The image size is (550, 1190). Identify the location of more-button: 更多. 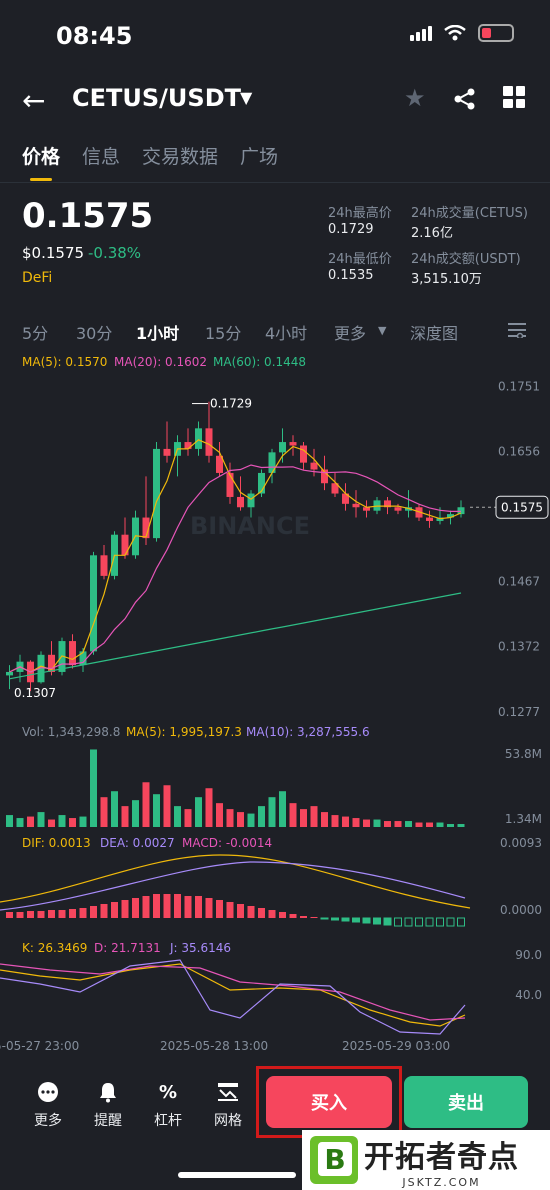
(48, 1105).